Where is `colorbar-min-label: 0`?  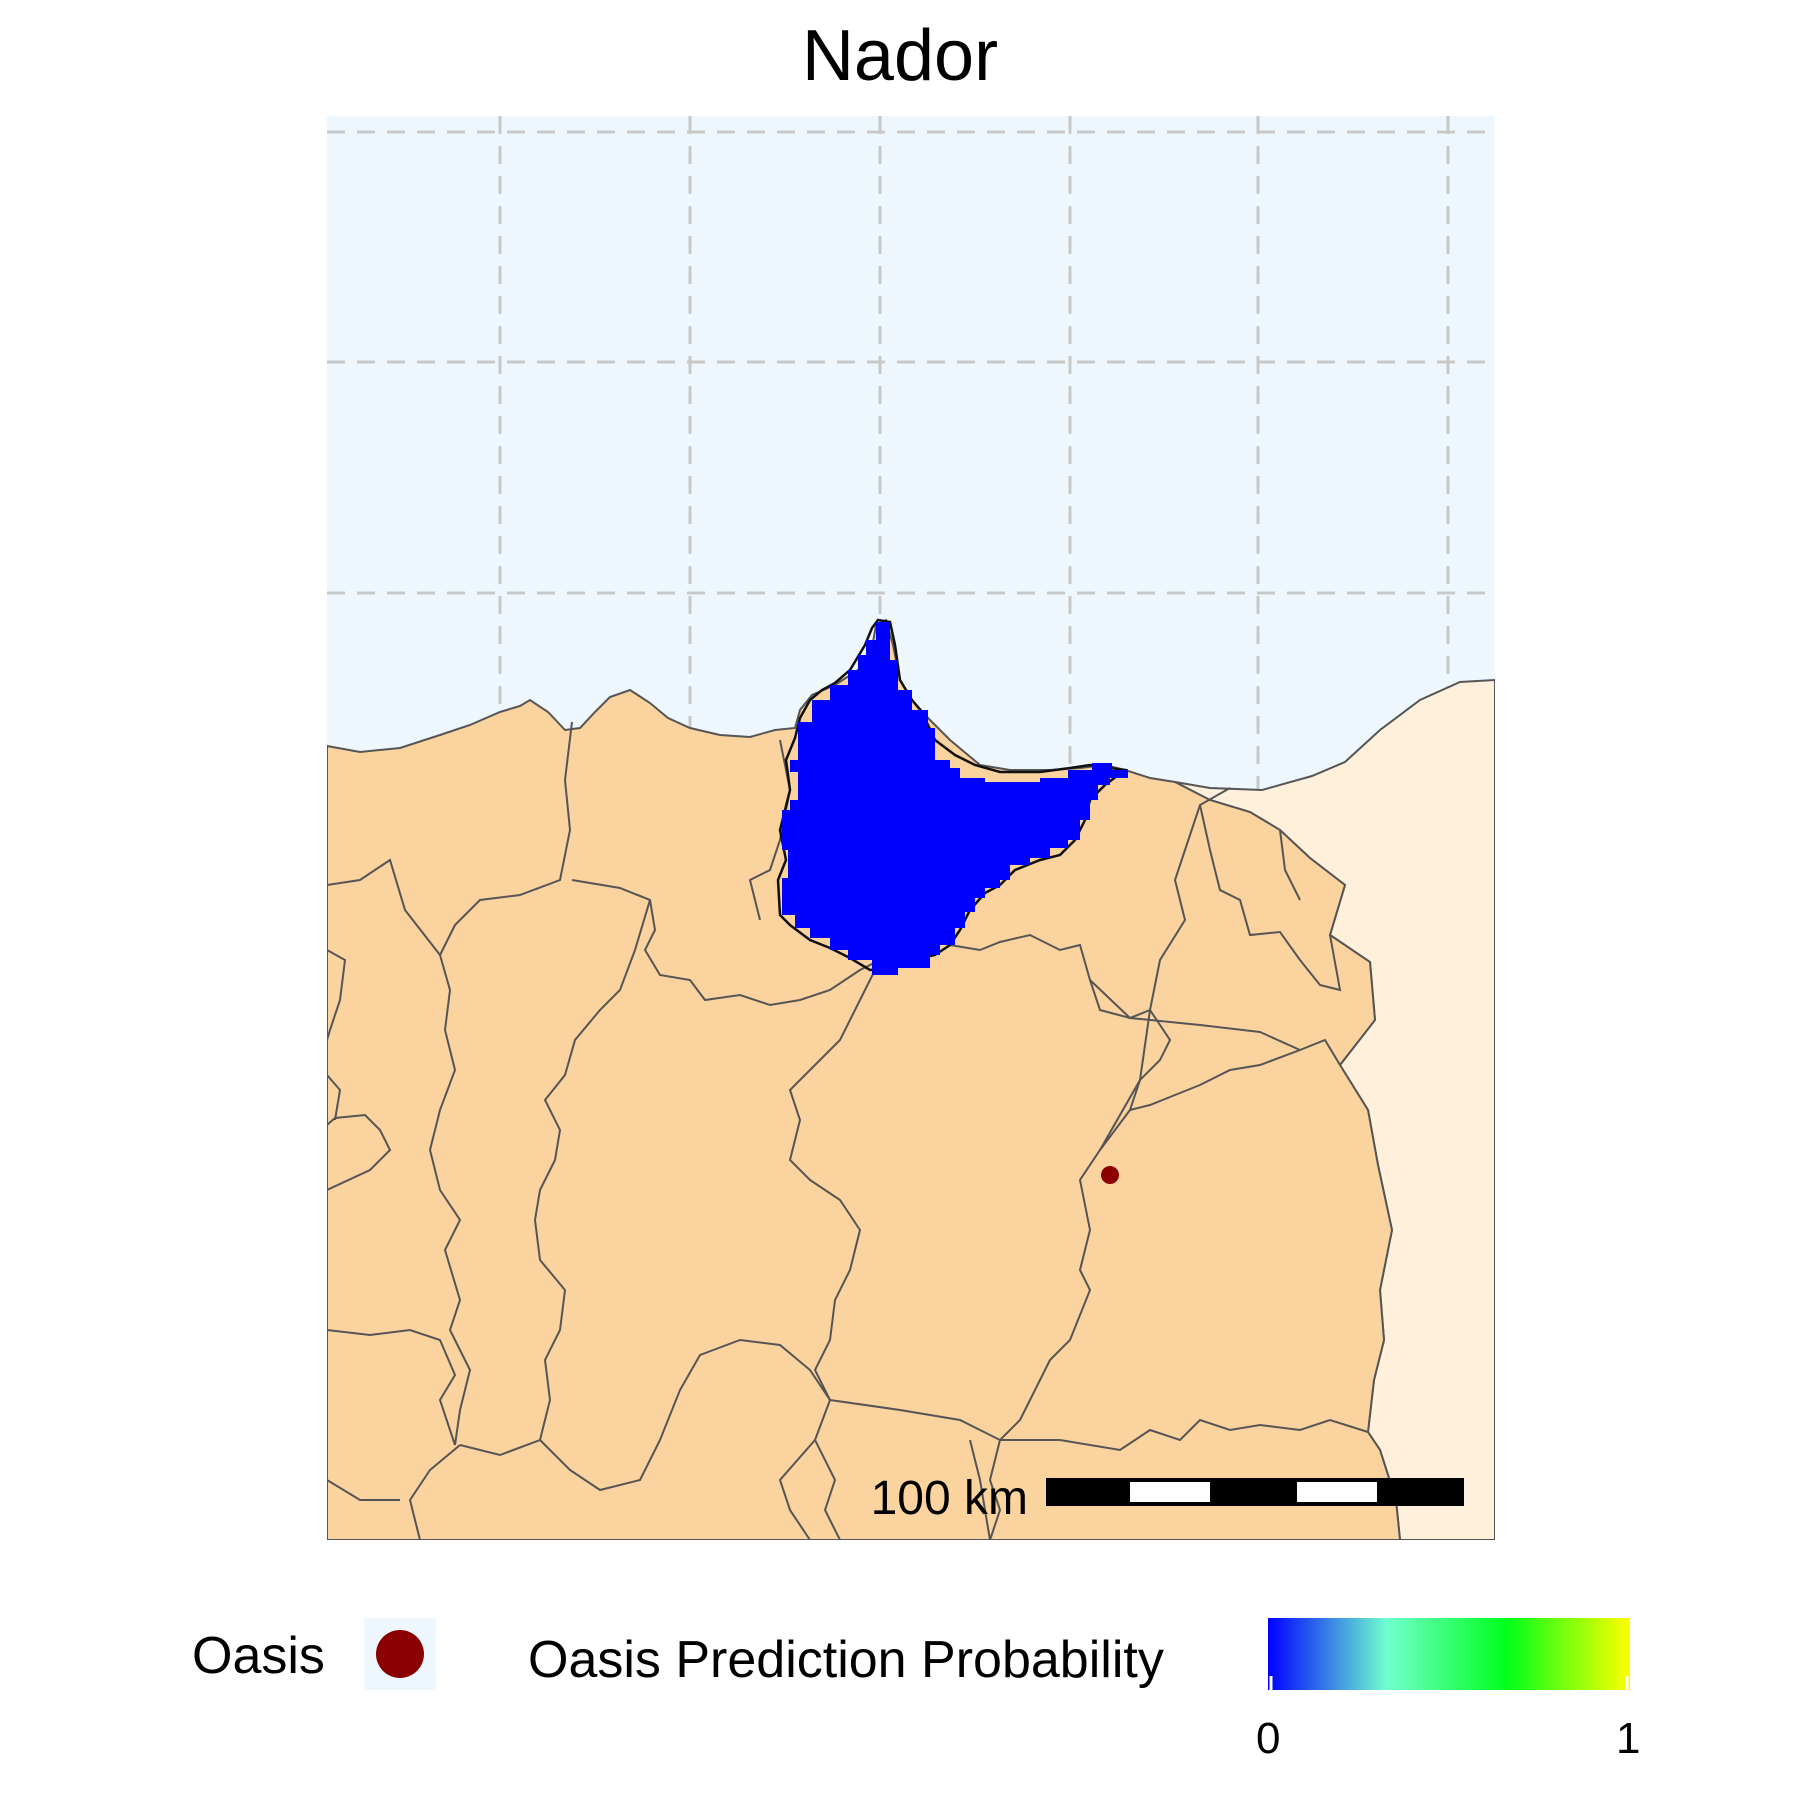
colorbar-min-label: 0 is located at coordinates (1268, 1738).